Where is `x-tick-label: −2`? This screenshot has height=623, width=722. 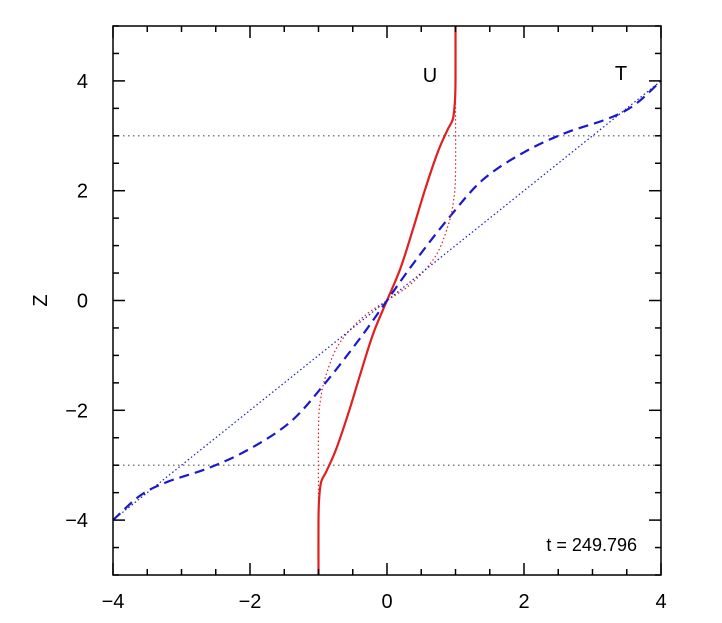 x-tick-label: −2 is located at coordinates (250, 602).